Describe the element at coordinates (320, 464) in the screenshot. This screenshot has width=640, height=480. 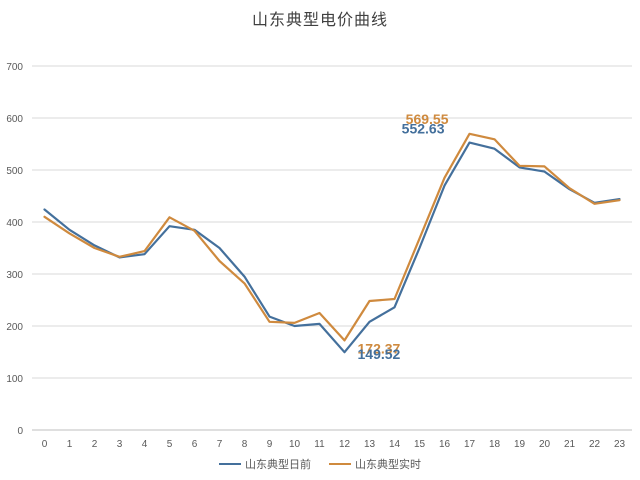
I see `legend: 山东典型日前 山东典型实时` at that location.